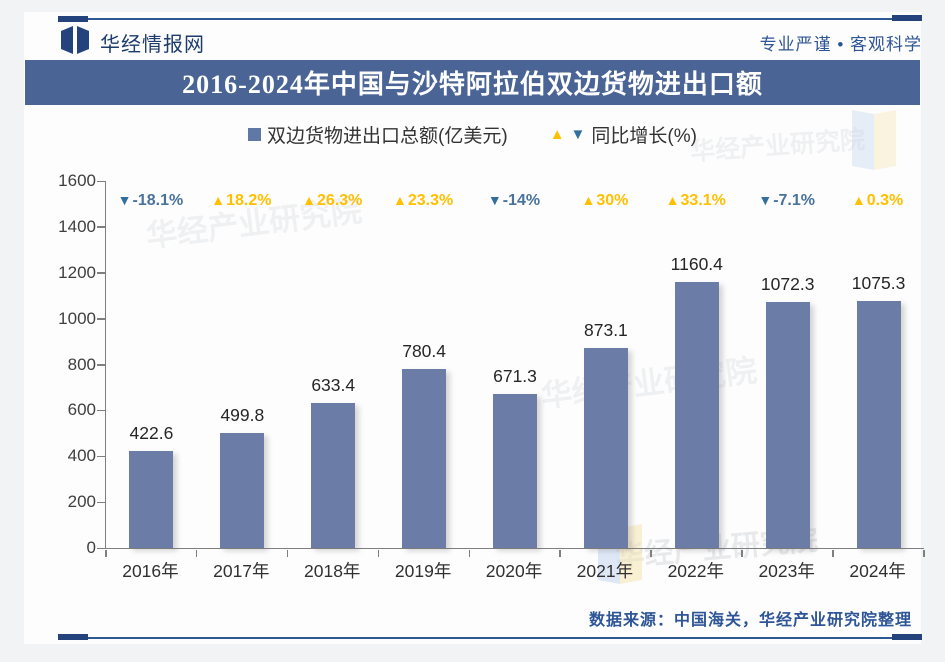 This screenshot has height=662, width=945. What do you see at coordinates (249, 200) in the screenshot?
I see `growth-percent-text: 18.2%` at bounding box center [249, 200].